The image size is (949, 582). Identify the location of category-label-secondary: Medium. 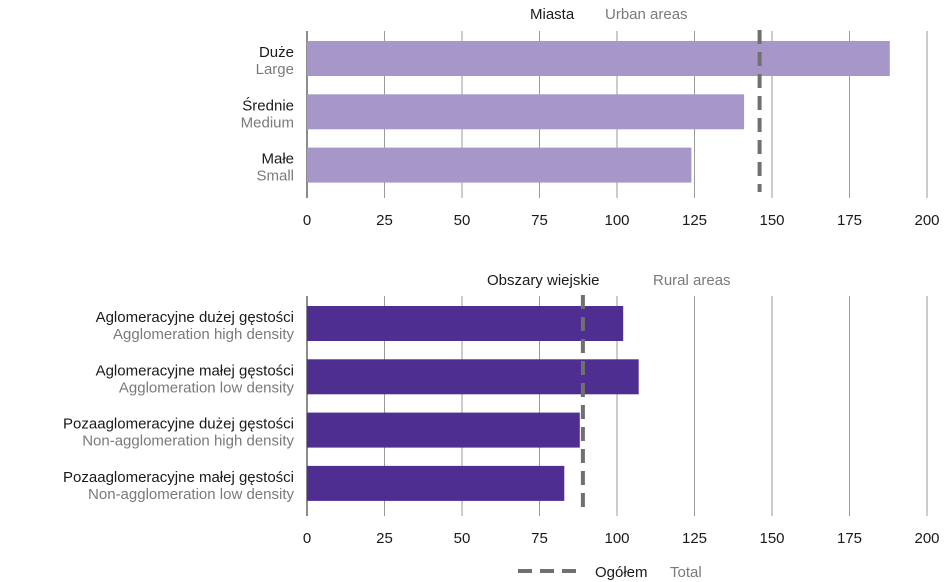
(267, 122).